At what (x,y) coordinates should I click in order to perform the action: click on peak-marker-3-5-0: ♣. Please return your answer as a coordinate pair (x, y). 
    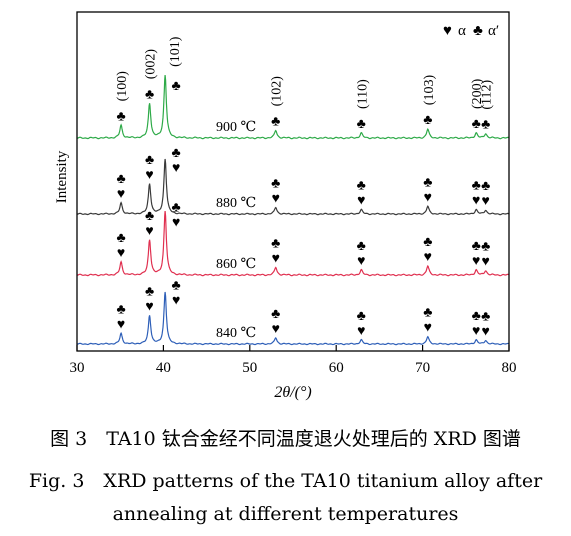
    Looking at the image, I should click on (427, 313).